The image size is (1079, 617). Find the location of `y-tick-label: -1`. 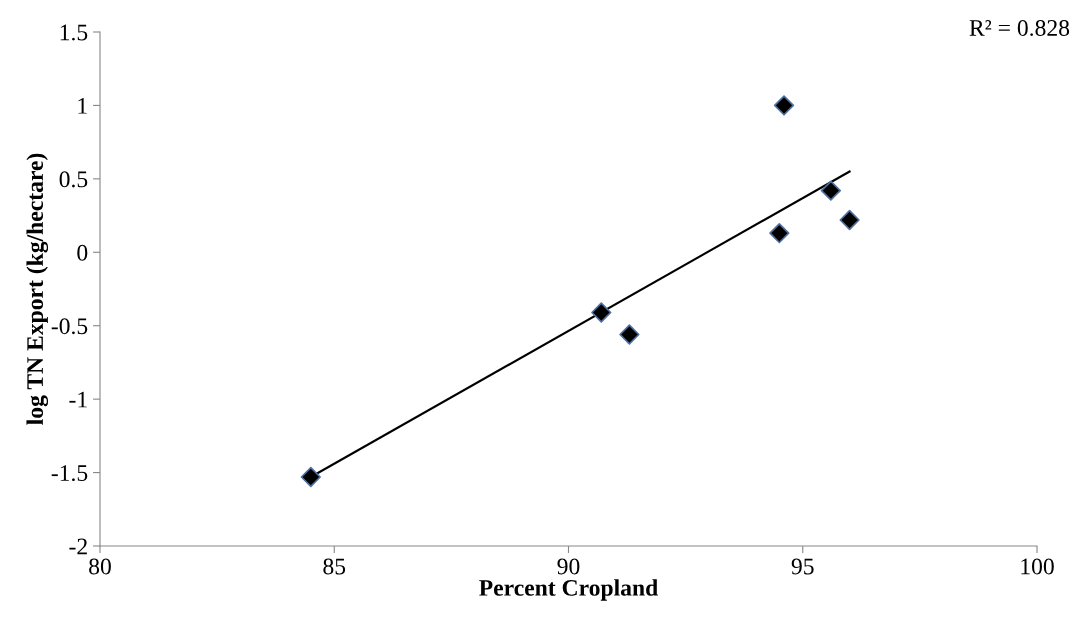

y-tick-label: -1 is located at coordinates (78, 399).